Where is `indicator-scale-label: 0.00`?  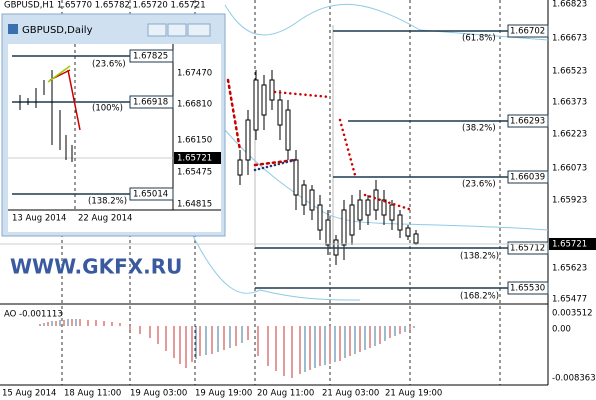 indicator-scale-label: 0.00 is located at coordinates (561, 330).